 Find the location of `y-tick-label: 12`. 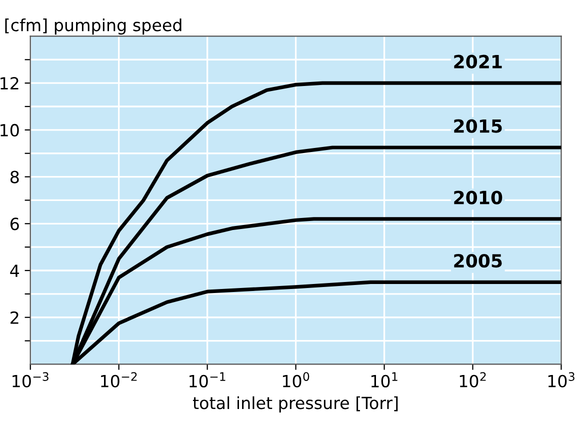

y-tick-label: 12 is located at coordinates (9, 83).